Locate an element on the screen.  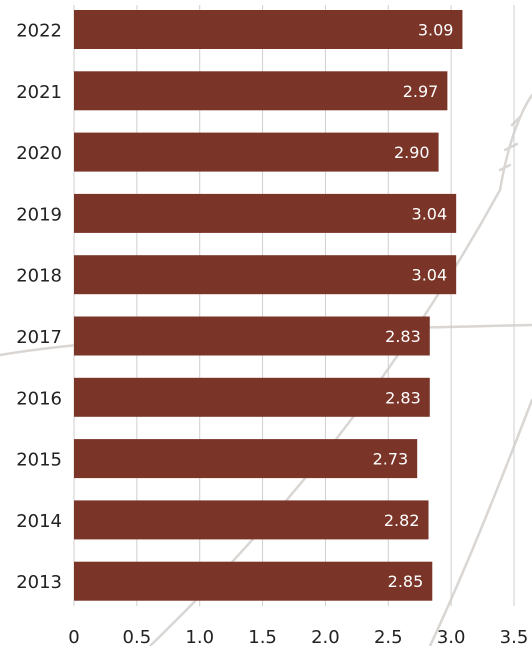
x-axis-tick-labels: 0 0.5 1.0 1.5 2.0 2.5 3.0 3.5 is located at coordinates (298, 636).